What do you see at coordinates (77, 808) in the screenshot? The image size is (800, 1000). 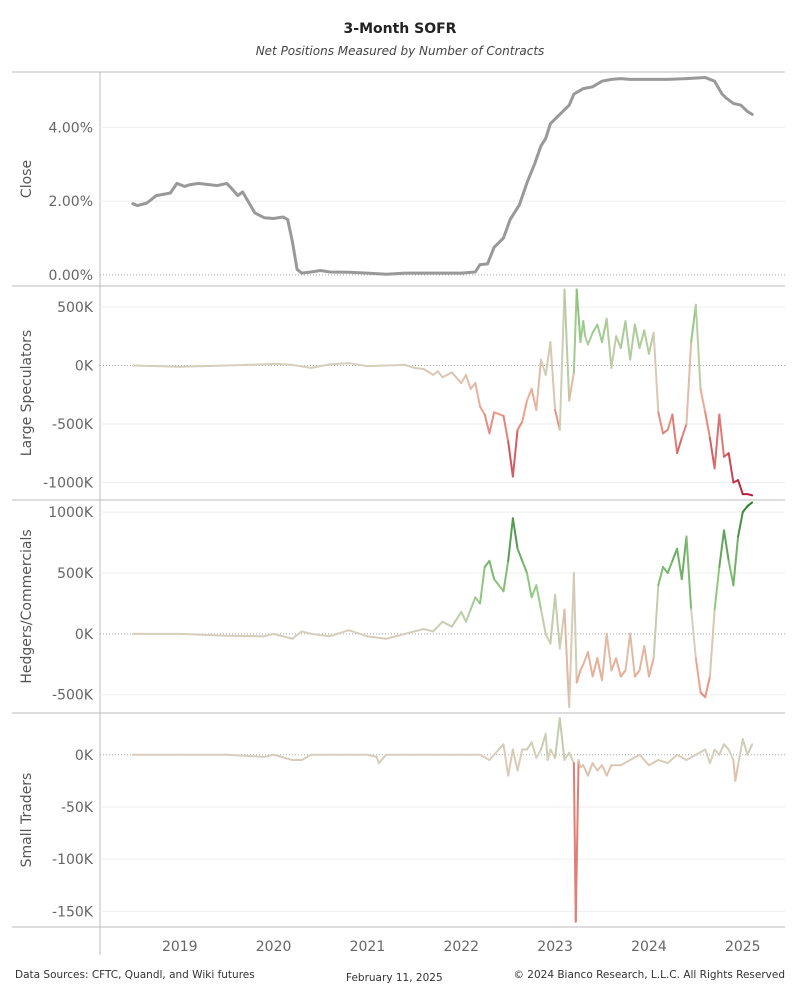 I see `y-tick-label: -50K` at bounding box center [77, 808].